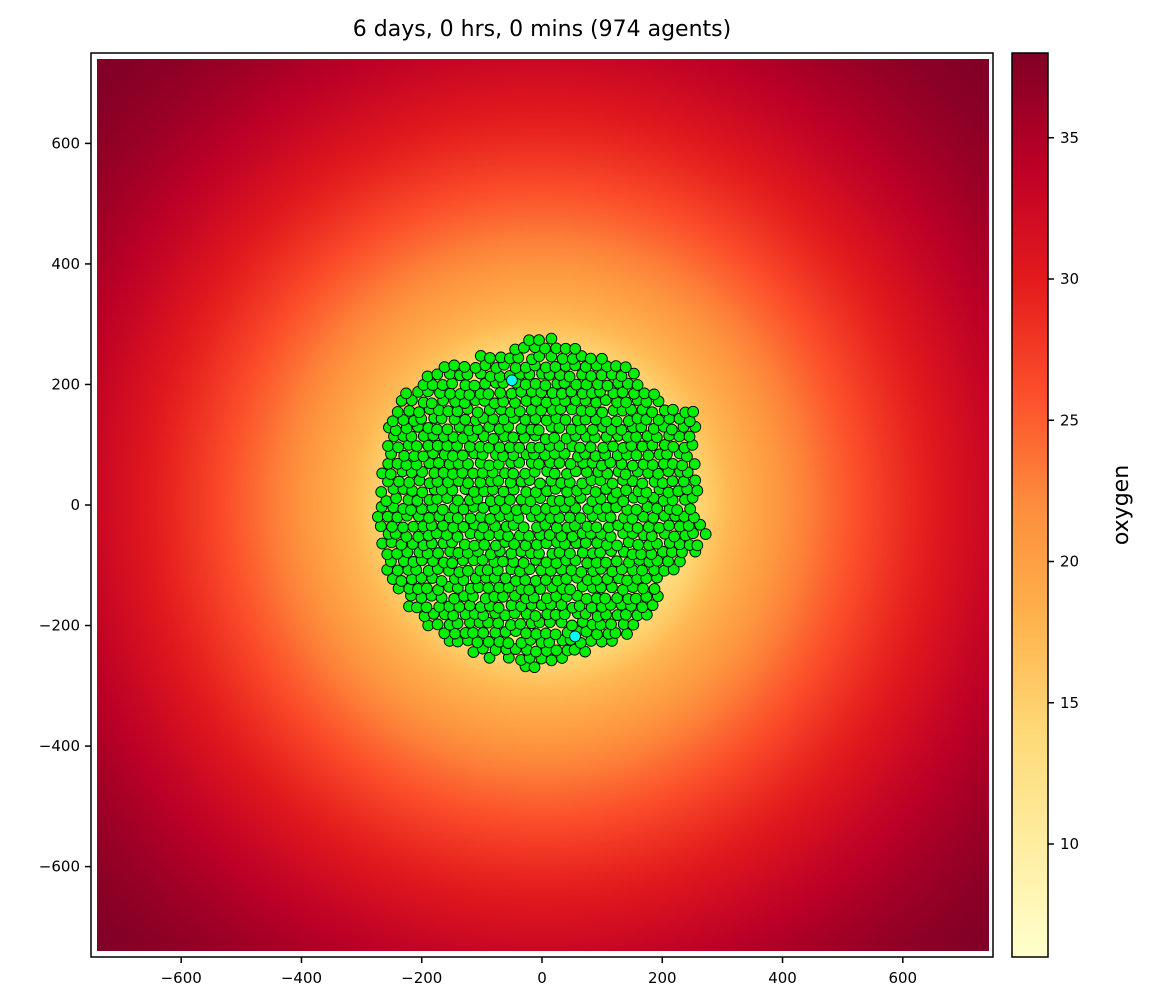  I want to click on colorbar-tick-label: 25, so click(1069, 420).